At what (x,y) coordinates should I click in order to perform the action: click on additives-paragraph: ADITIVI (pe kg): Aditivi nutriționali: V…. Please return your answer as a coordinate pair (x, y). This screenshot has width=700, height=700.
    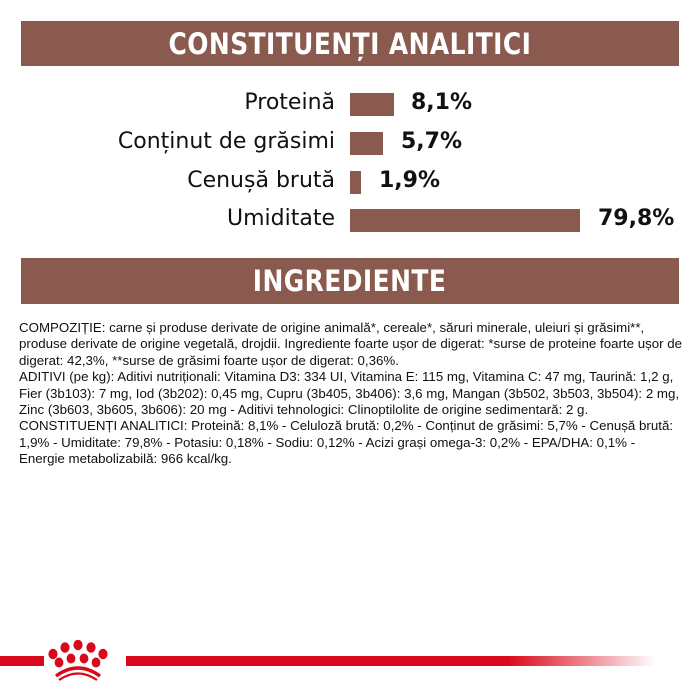
    Looking at the image, I should click on (349, 393).